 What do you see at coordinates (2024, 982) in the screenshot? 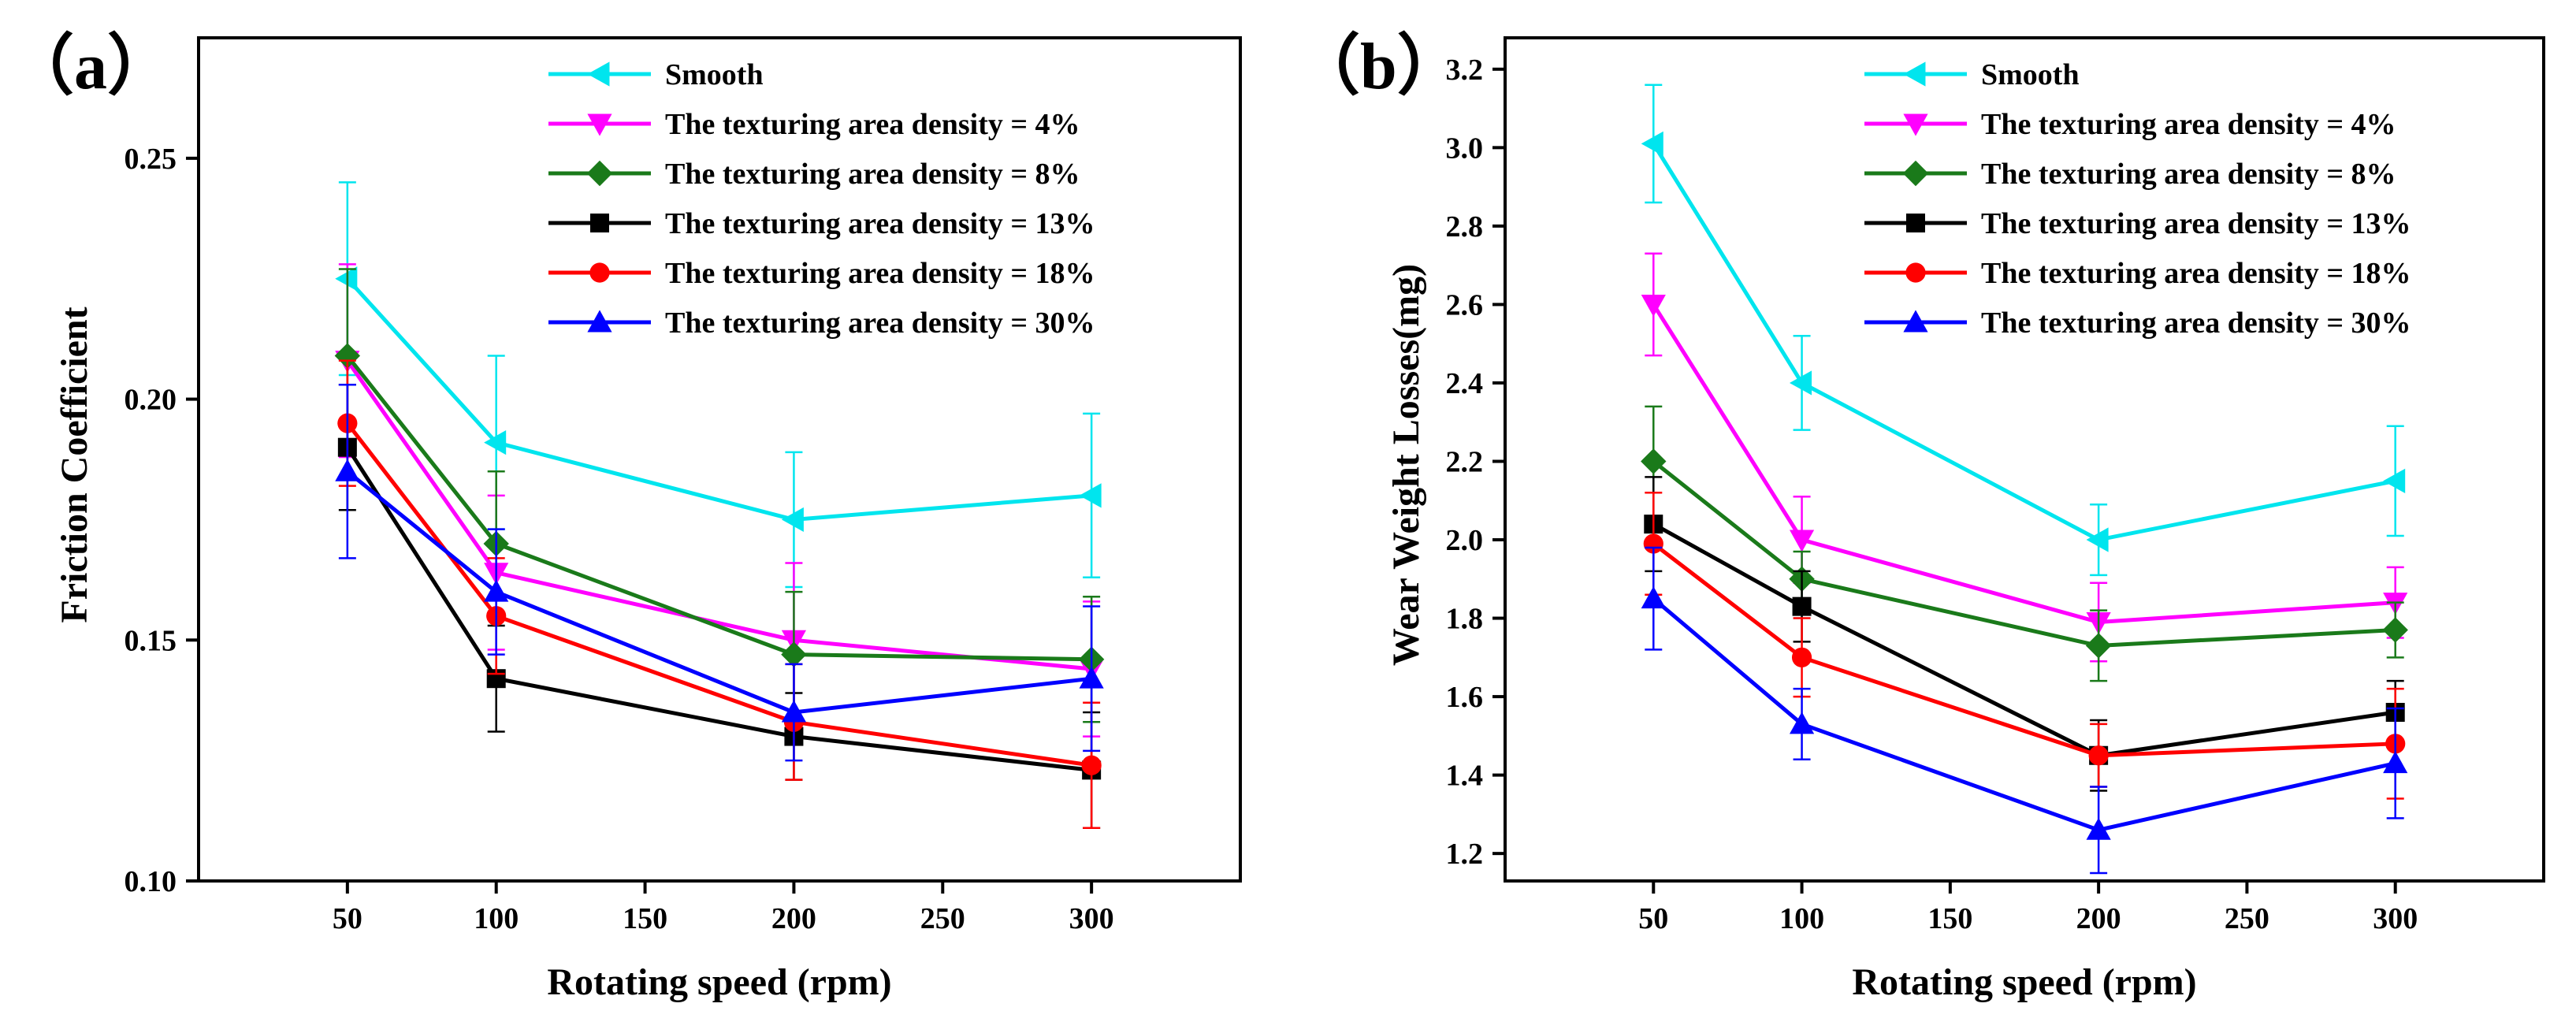
I see `panel-b-x-axis-title: Rotating speed (rpm)` at bounding box center [2024, 982].